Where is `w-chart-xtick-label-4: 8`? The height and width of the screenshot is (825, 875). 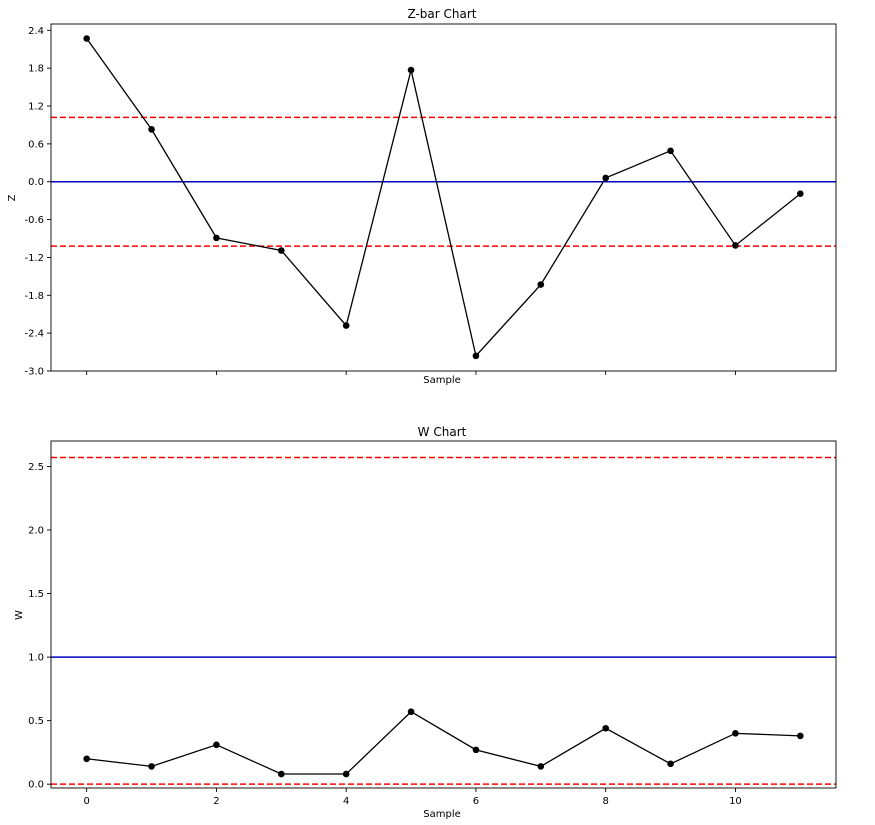 w-chart-xtick-label-4: 8 is located at coordinates (606, 801).